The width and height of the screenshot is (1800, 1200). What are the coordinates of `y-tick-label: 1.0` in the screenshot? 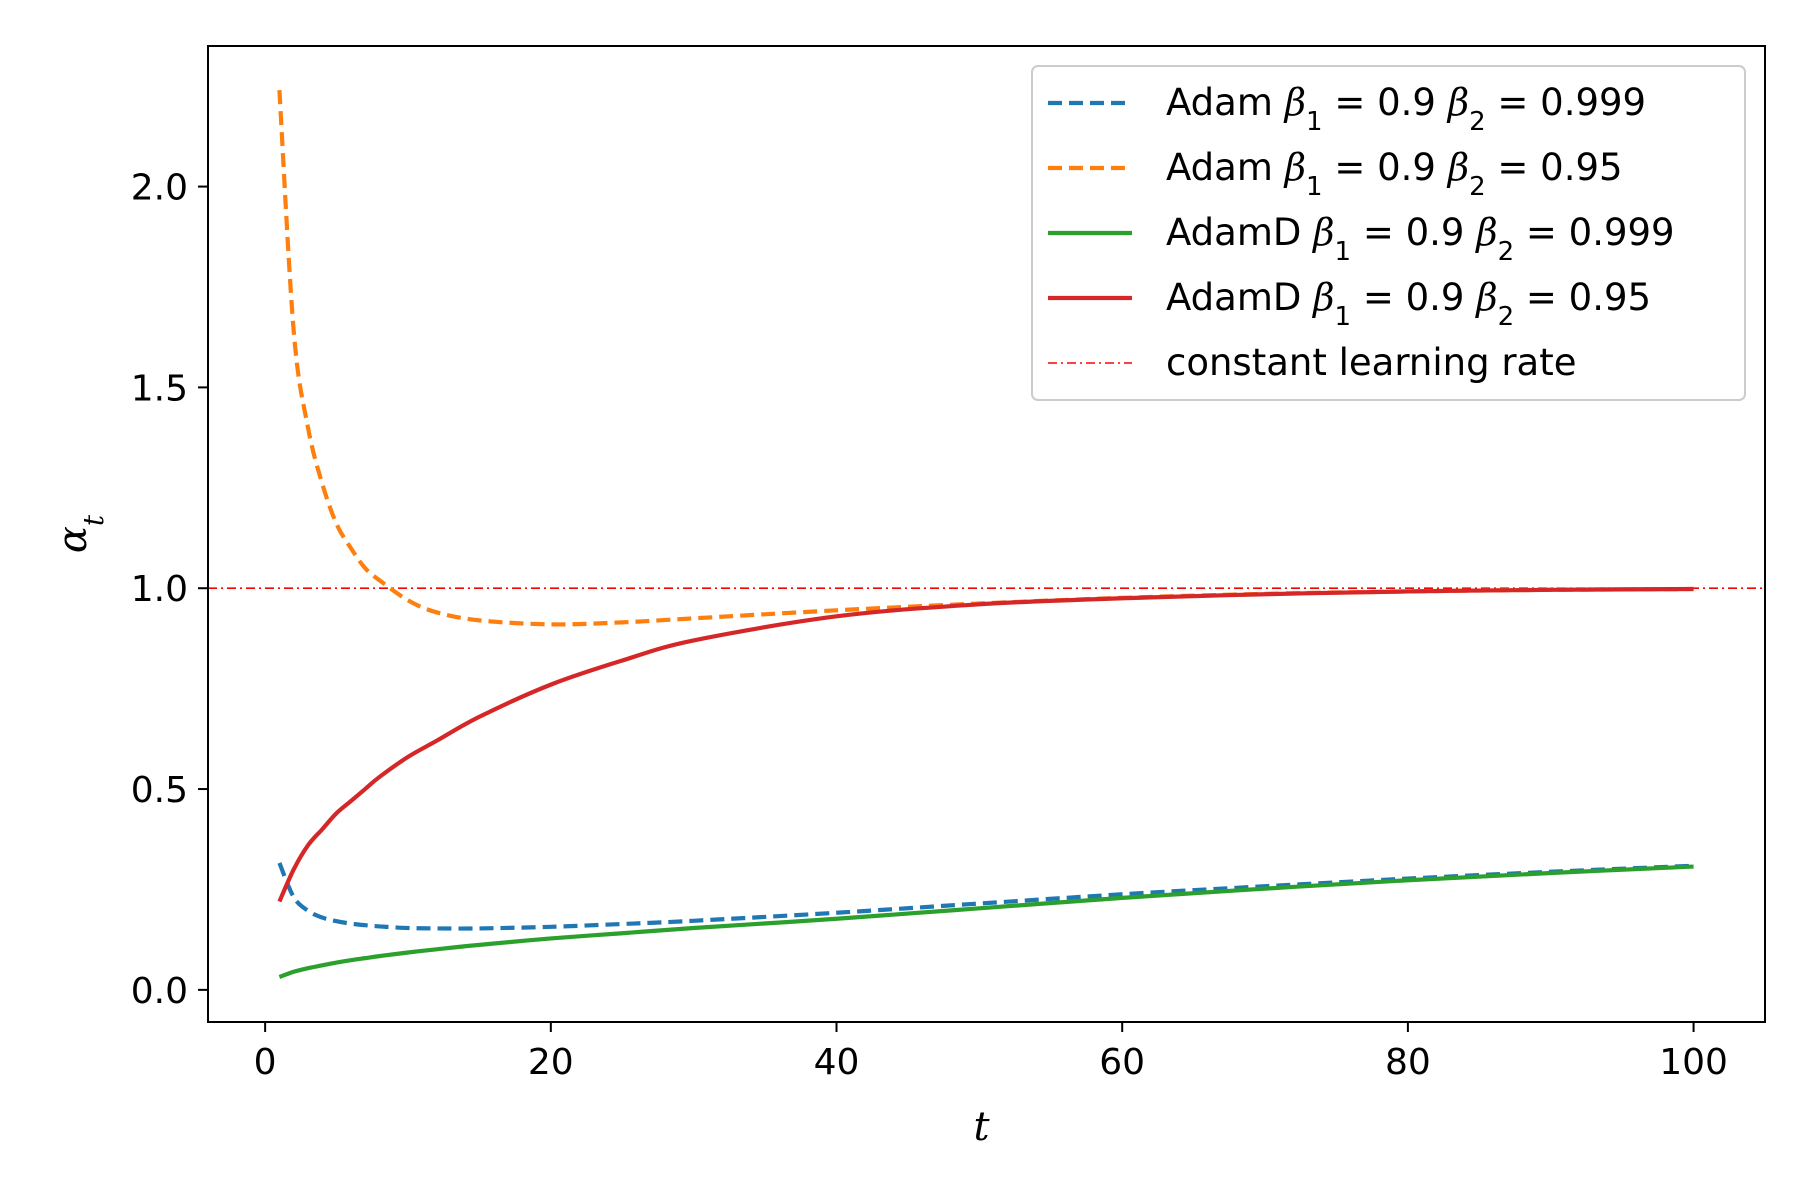 It's located at (159, 589).